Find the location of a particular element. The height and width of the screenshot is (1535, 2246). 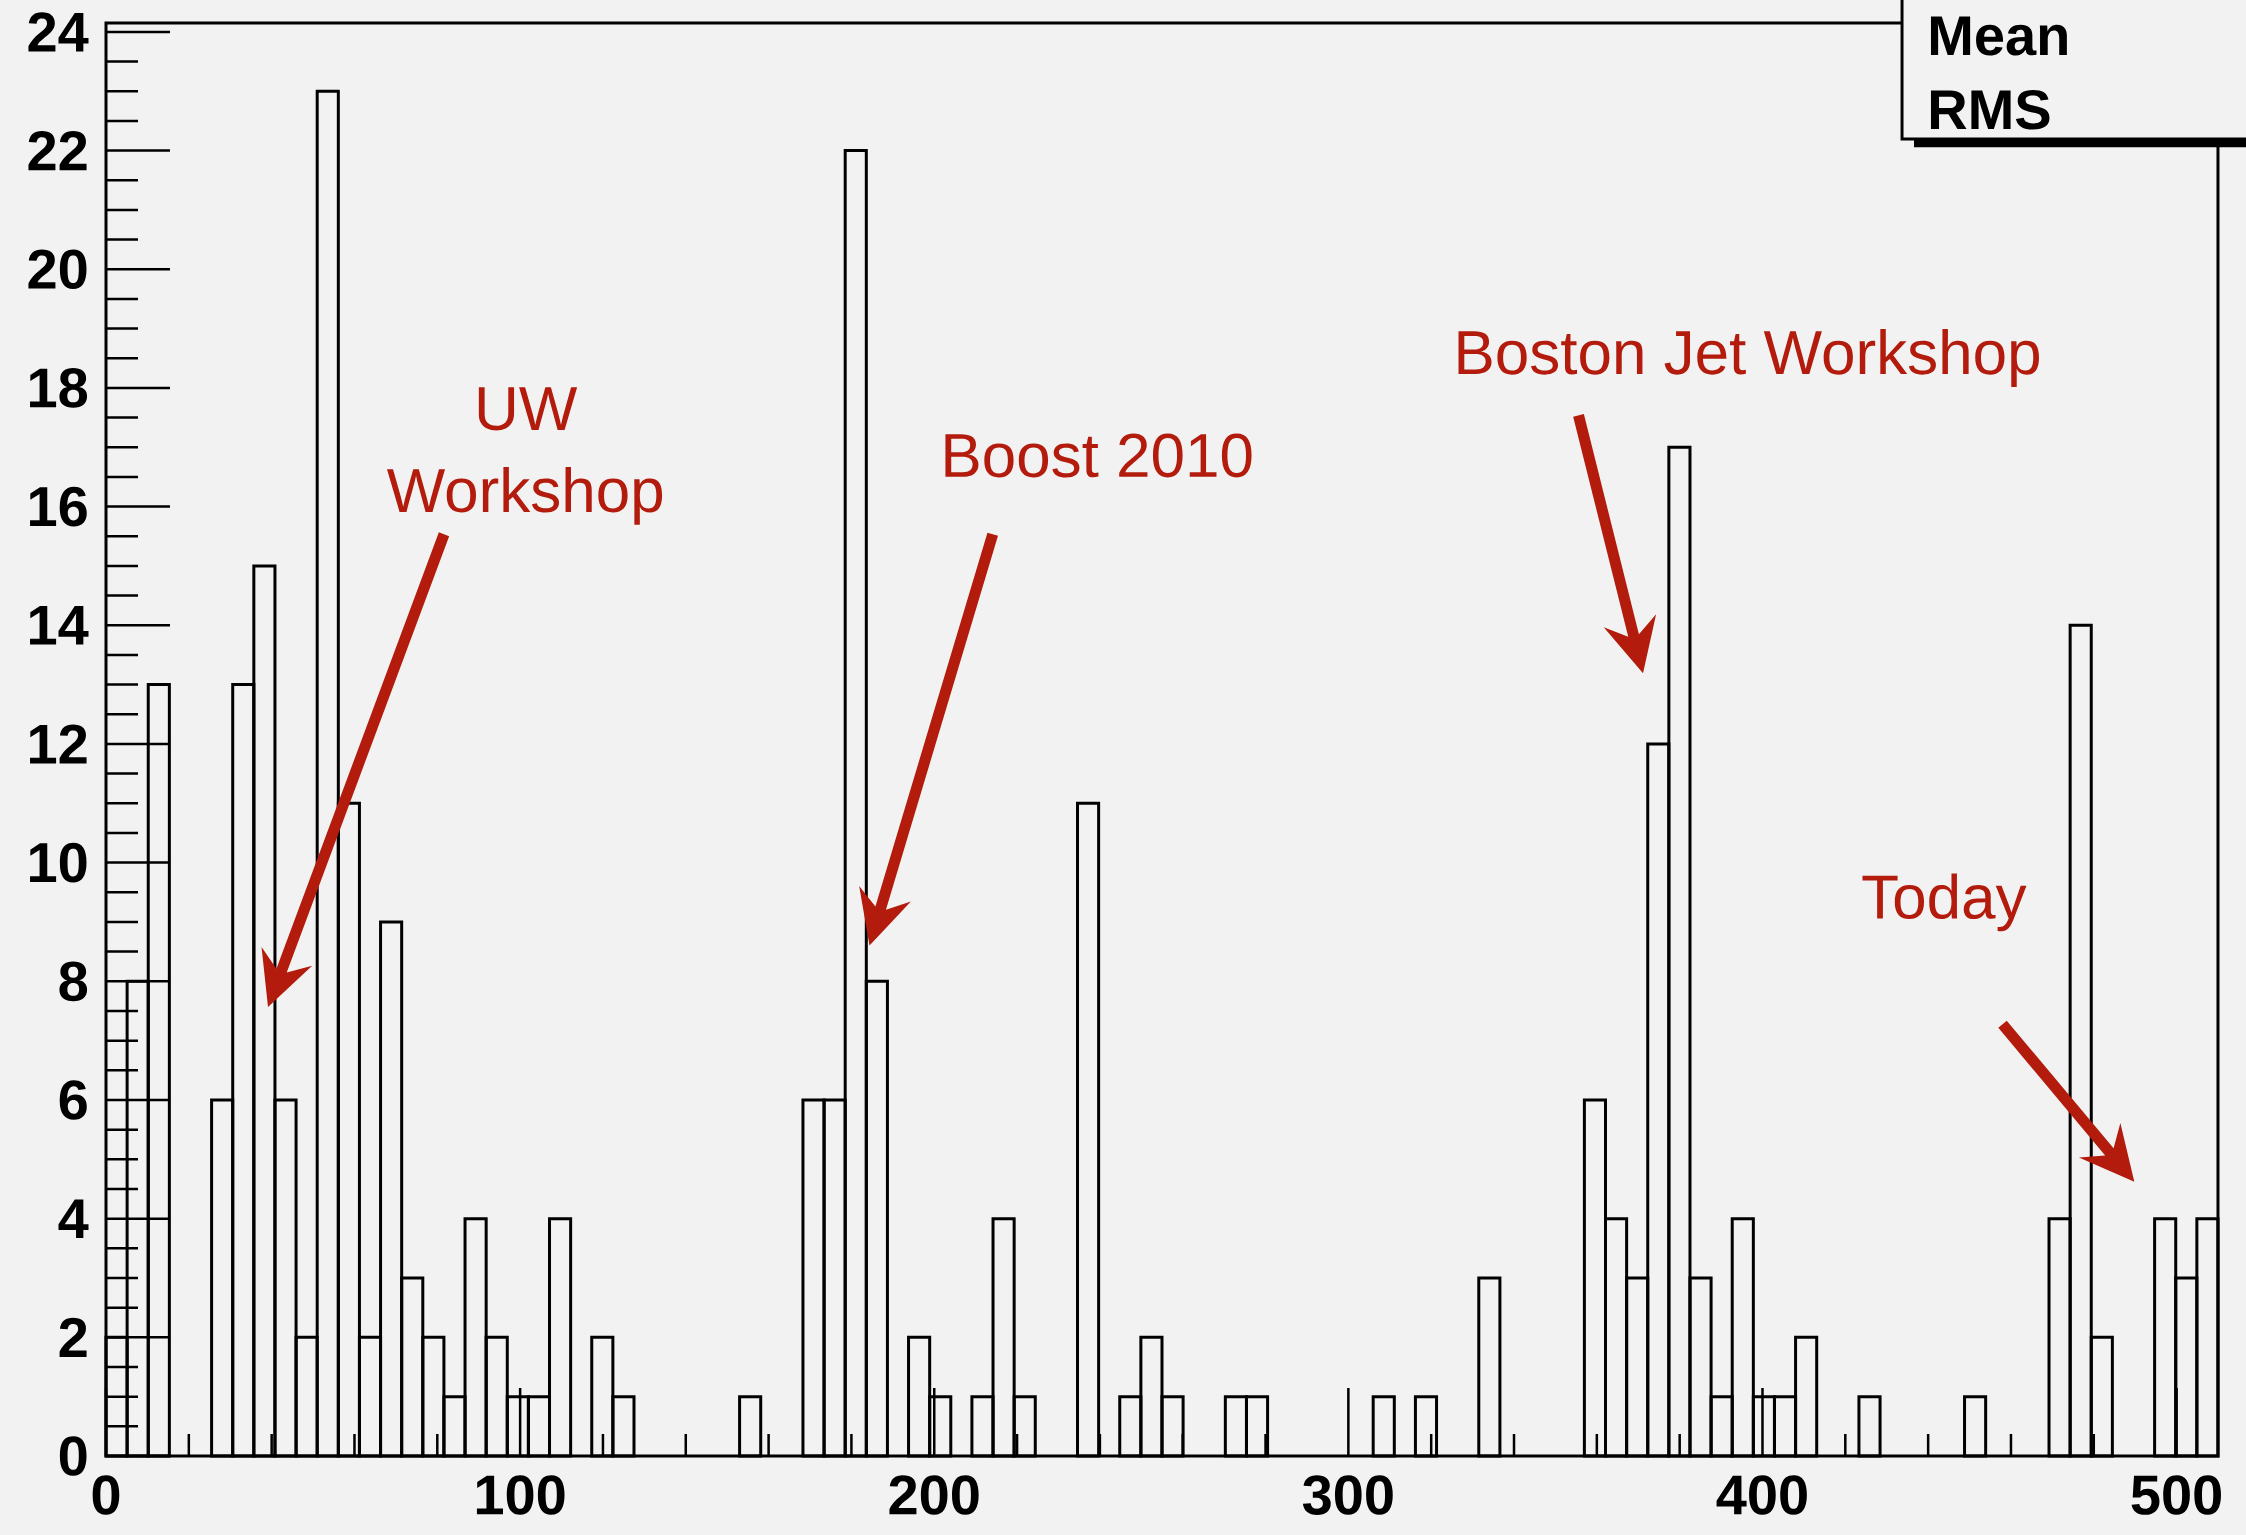

x-tick-label: 200 is located at coordinates (934, 1495).